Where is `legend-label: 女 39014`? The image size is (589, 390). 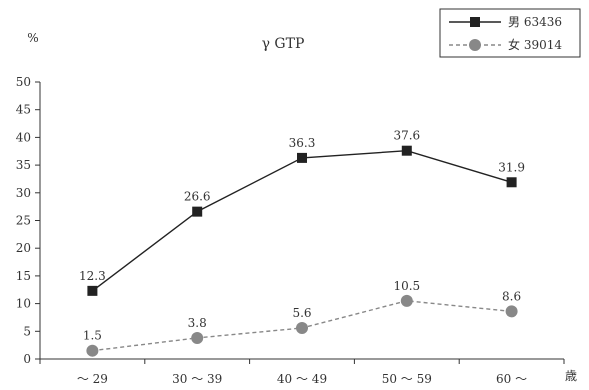 legend-label: 女 39014 is located at coordinates (535, 44).